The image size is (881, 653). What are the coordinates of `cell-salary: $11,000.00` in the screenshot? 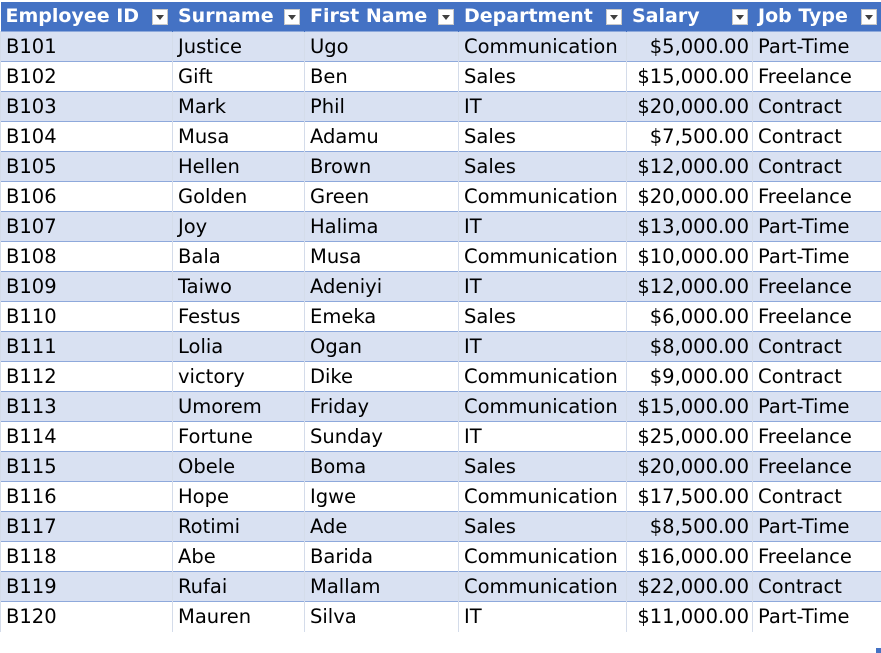 It's located at (689, 616).